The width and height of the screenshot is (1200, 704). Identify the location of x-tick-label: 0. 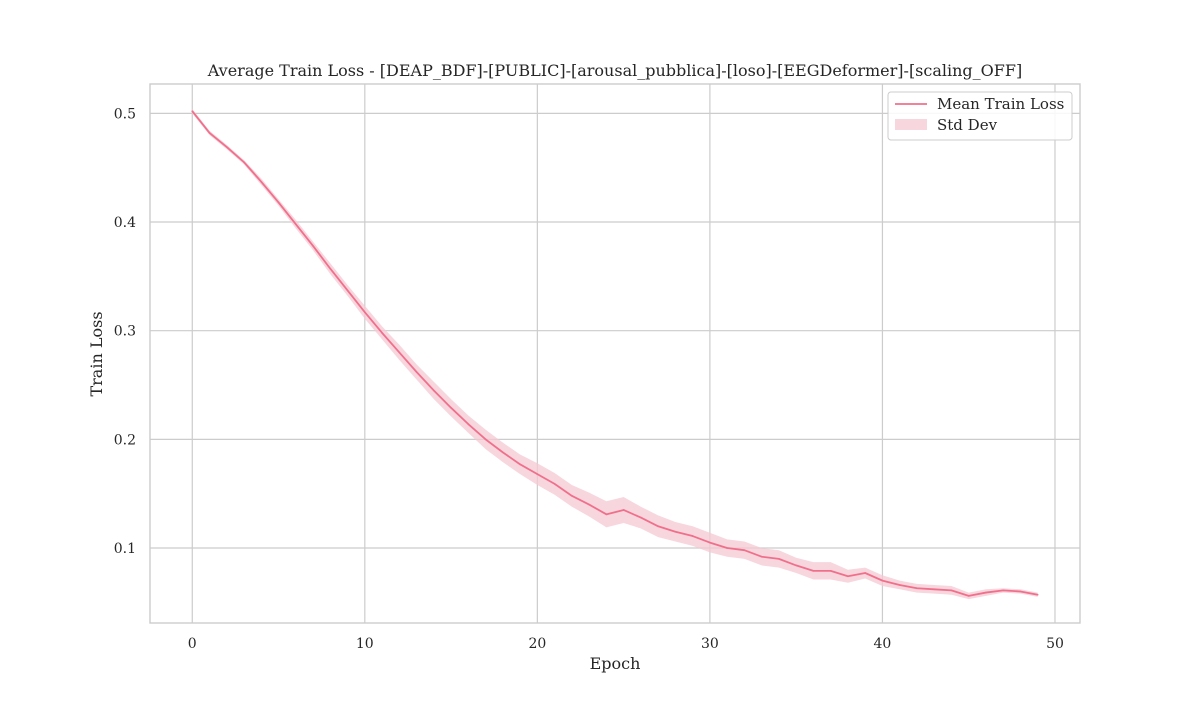
(192, 644).